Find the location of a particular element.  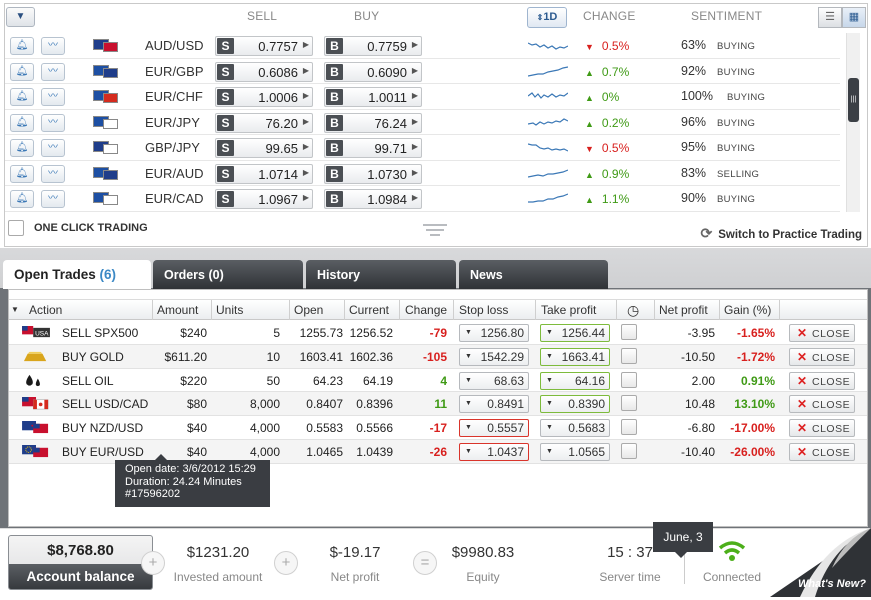

change-percent: 0.7% is located at coordinates (615, 71).